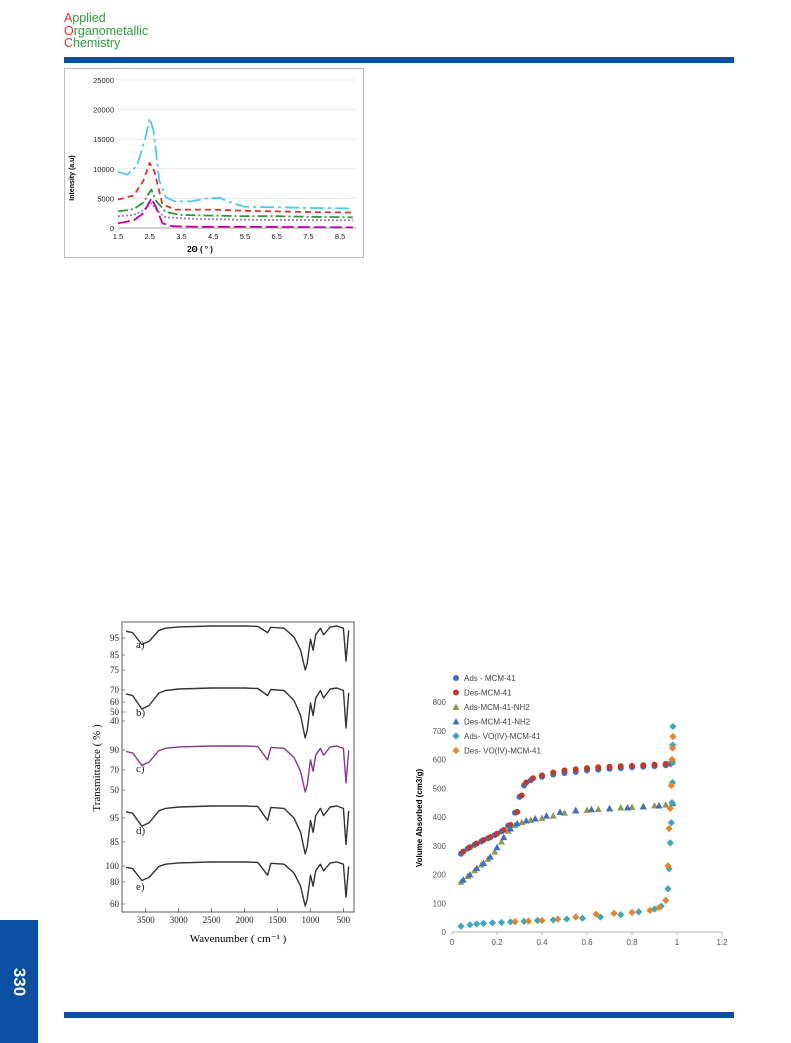  What do you see at coordinates (115, 882) in the screenshot?
I see `ftir-y-tick-label: 80` at bounding box center [115, 882].